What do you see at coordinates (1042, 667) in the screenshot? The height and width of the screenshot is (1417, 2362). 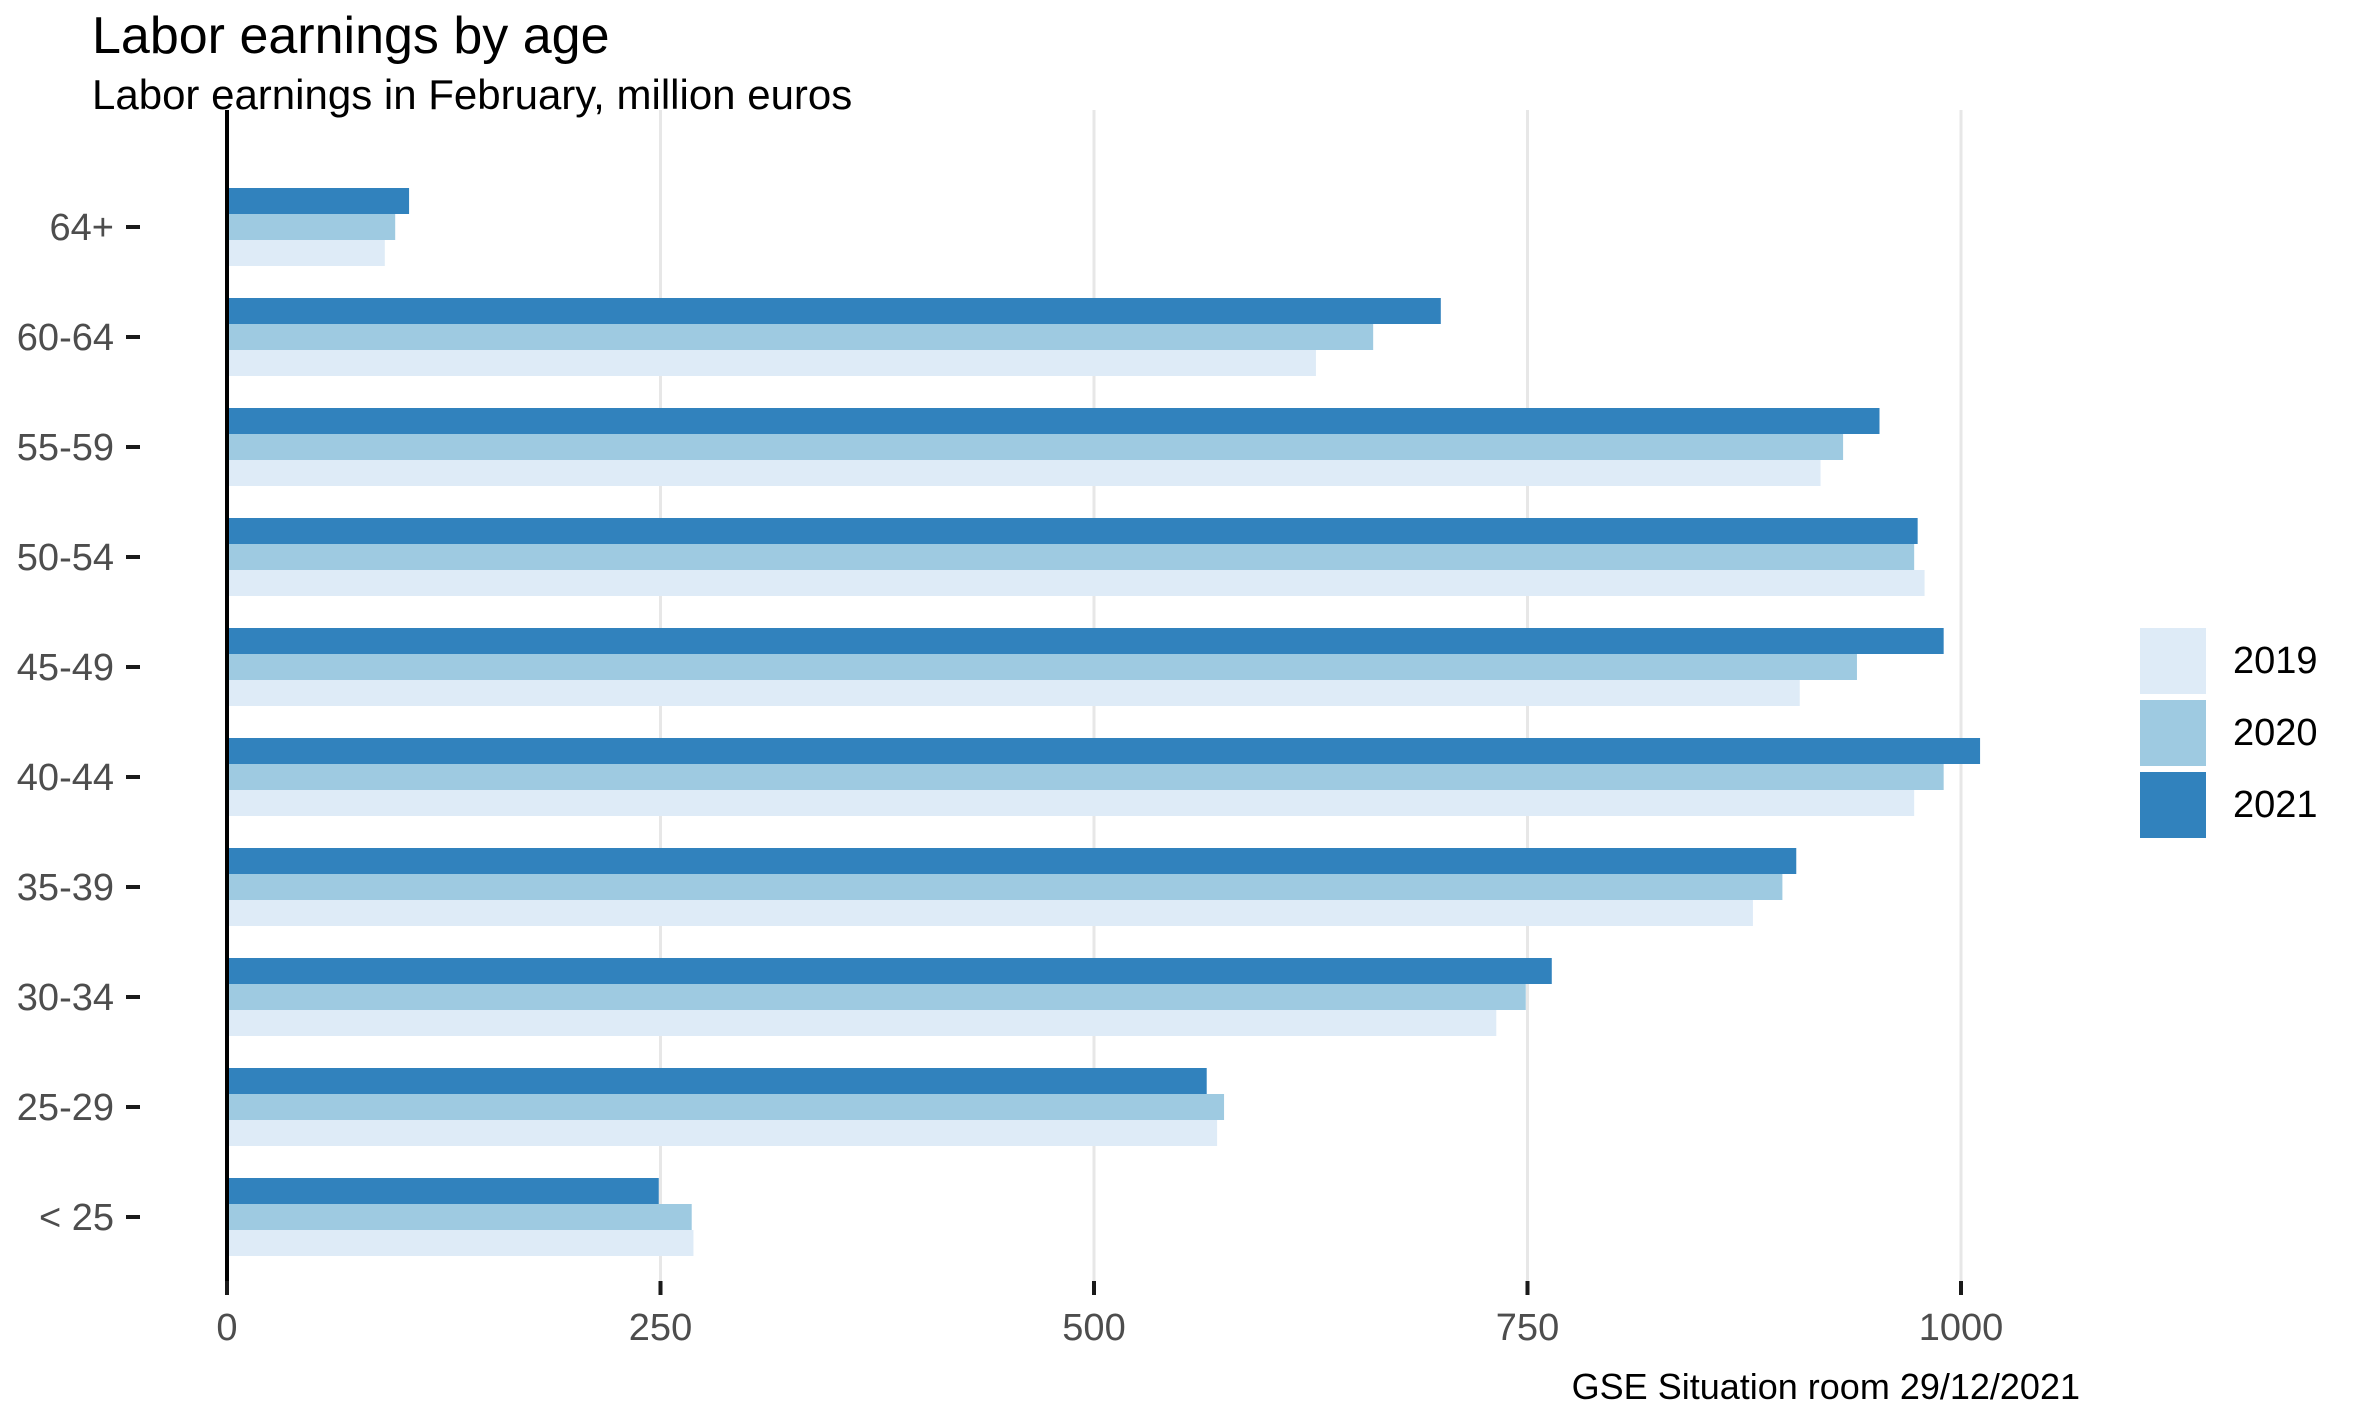 I see `bar-45-49-2020` at bounding box center [1042, 667].